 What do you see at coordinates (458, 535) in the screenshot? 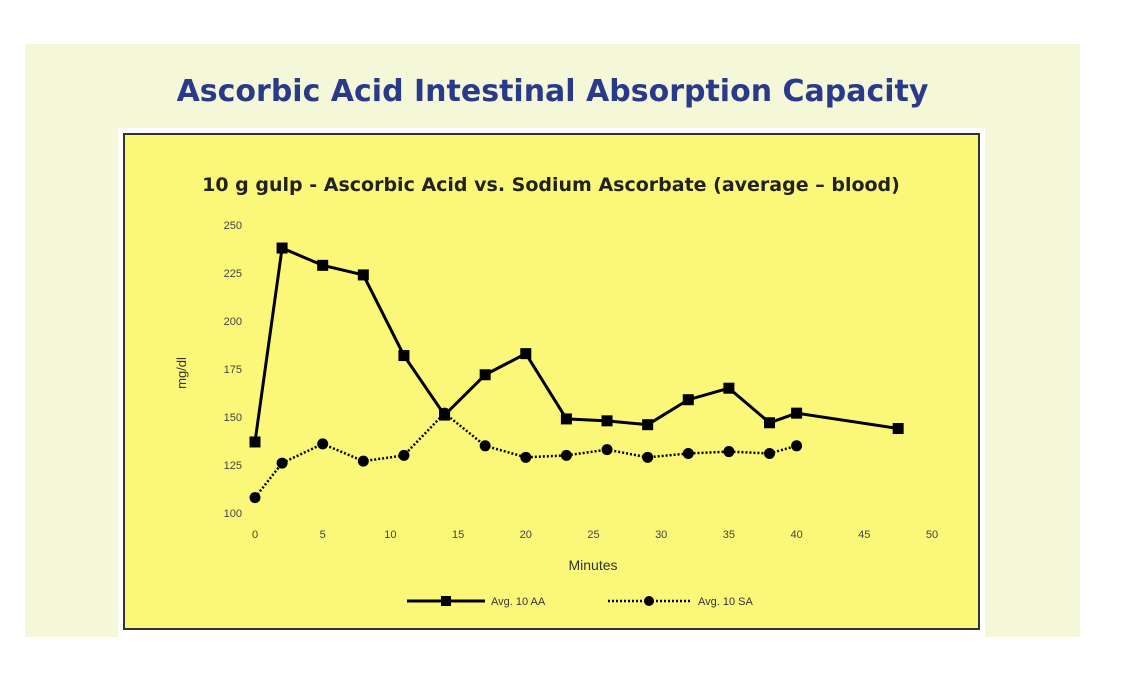
I see `x-tick-label: 15` at bounding box center [458, 535].